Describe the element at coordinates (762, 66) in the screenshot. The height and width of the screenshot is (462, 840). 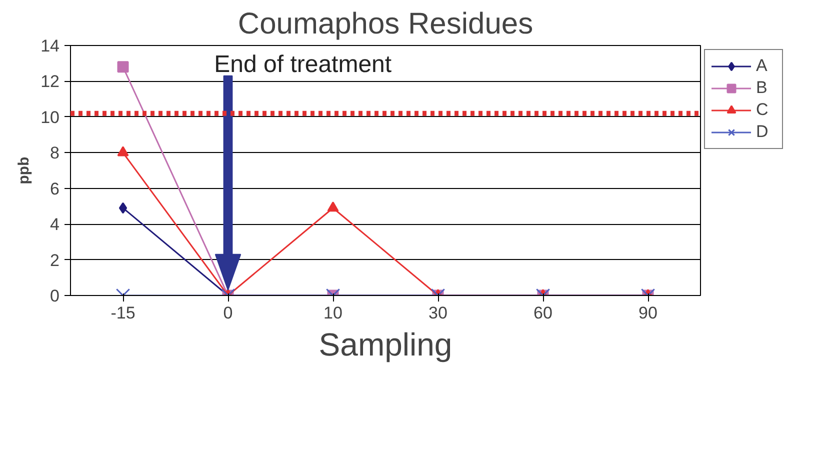
I see `legend-label: A` at that location.